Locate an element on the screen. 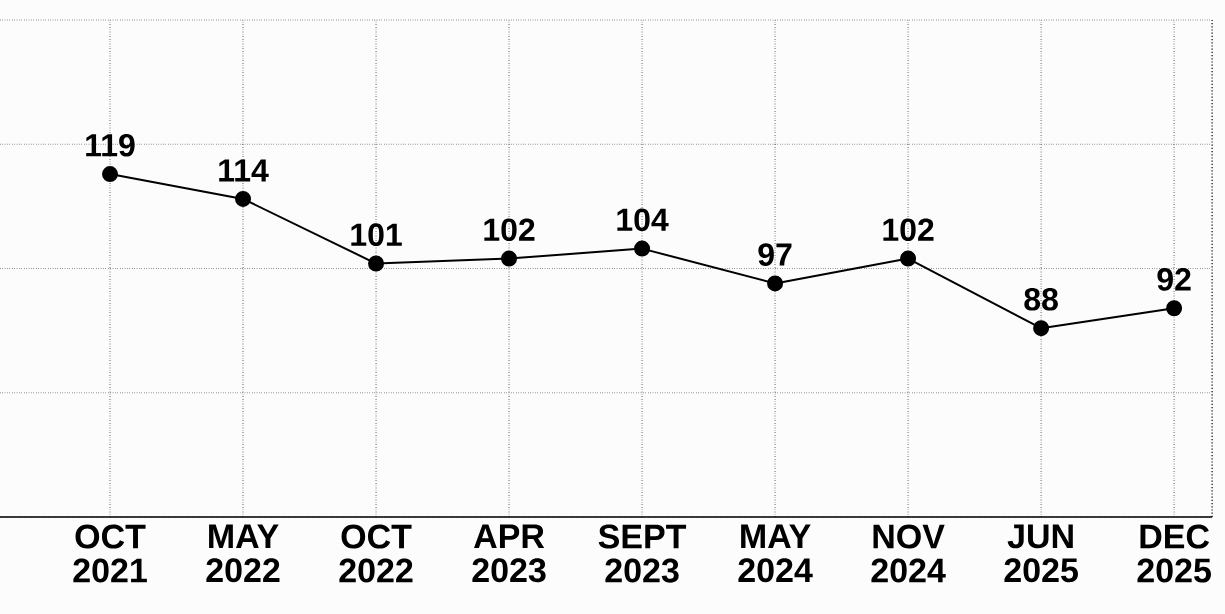 Image resolution: width=1225 pixels, height=614 pixels. data-label: 92 is located at coordinates (1174, 279).